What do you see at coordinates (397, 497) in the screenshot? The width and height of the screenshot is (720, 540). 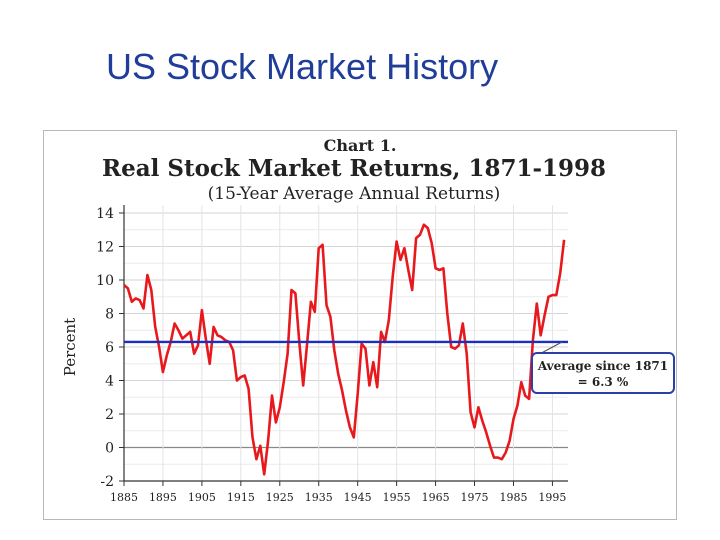 I see `x-tick-label: 1955` at bounding box center [397, 497].